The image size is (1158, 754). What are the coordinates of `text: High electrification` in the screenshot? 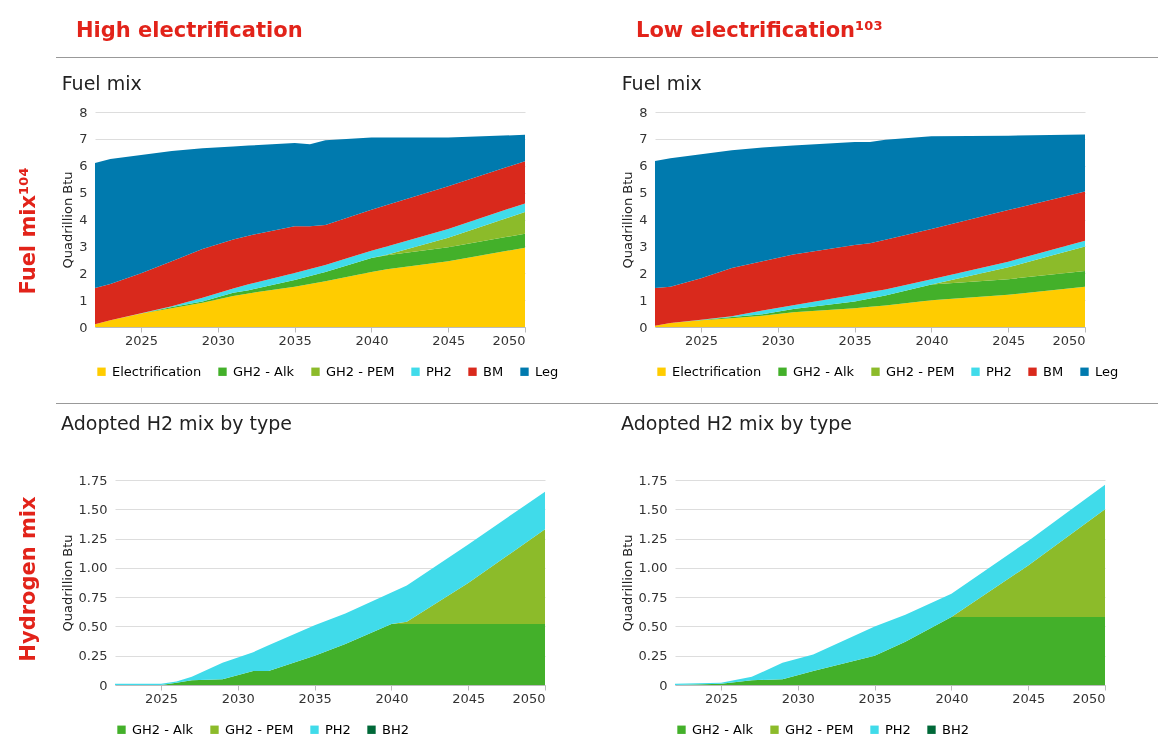 It's located at (336, 29).